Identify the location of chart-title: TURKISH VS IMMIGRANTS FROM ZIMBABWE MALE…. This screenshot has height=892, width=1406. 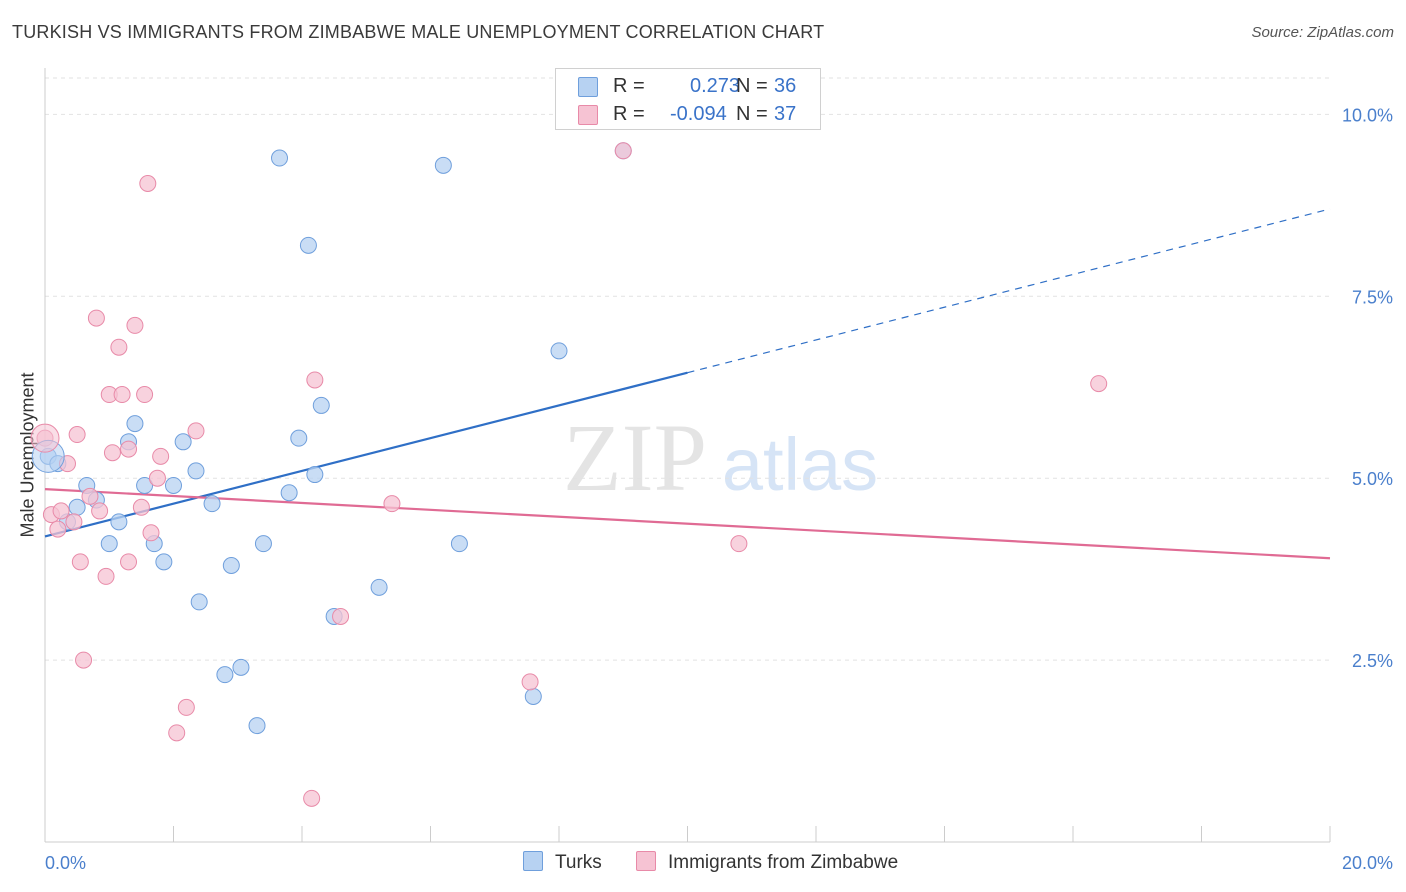
(418, 32).